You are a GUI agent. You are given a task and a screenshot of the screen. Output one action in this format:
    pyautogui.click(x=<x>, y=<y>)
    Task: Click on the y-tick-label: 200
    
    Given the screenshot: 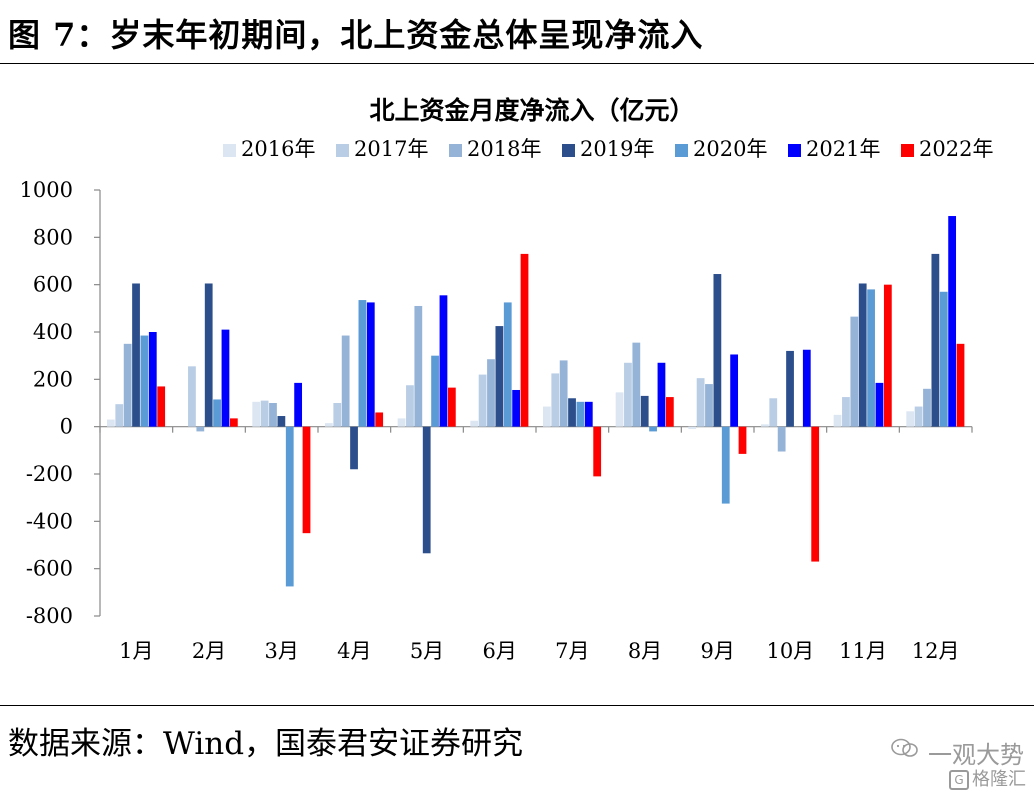 What is the action you would take?
    pyautogui.click(x=53, y=379)
    